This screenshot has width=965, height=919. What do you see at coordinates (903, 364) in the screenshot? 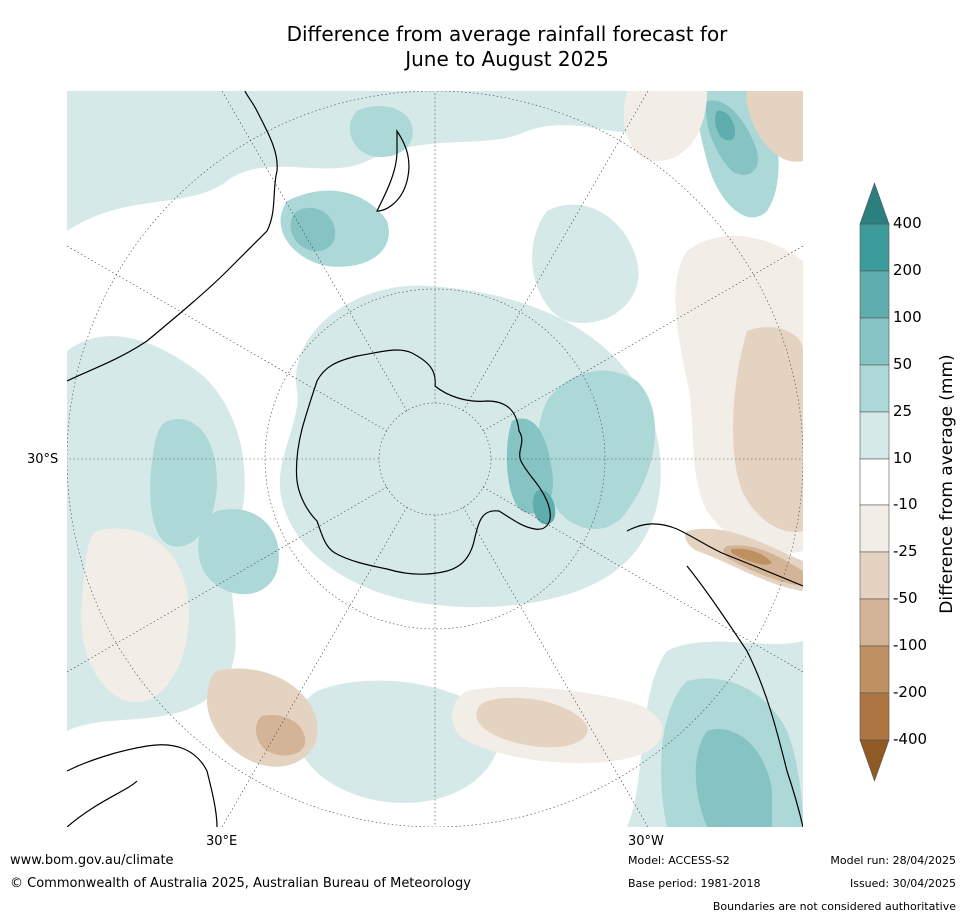
I see `colorbar-tick-label: 50` at bounding box center [903, 364].